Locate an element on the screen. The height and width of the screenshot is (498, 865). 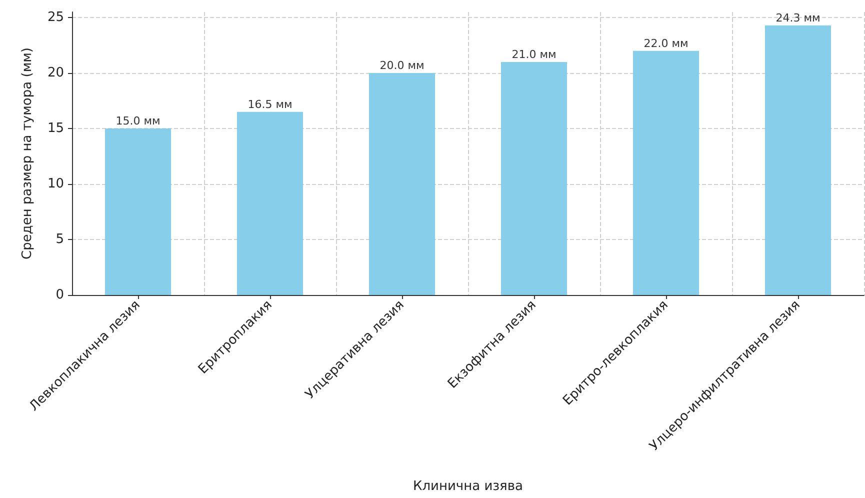
y-tick-label: 5 is located at coordinates (60, 240).